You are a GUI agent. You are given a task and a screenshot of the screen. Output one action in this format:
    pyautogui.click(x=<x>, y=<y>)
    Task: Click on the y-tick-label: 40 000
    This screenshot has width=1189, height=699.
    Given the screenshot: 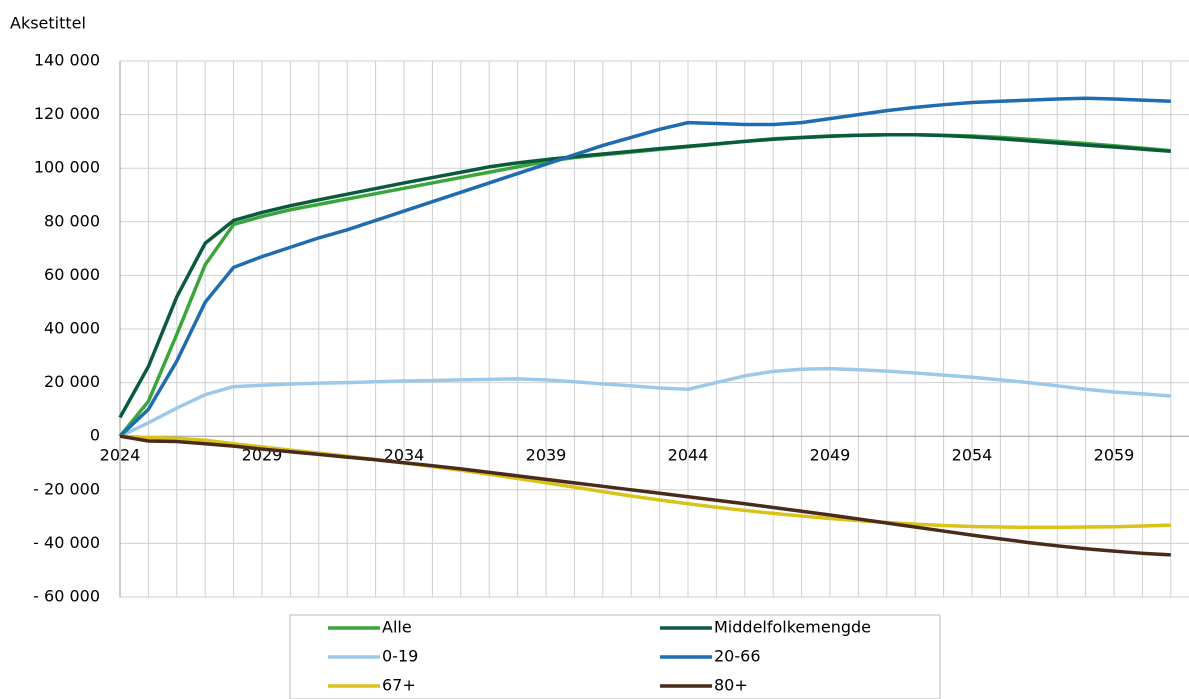 What is the action you would take?
    pyautogui.click(x=72, y=328)
    